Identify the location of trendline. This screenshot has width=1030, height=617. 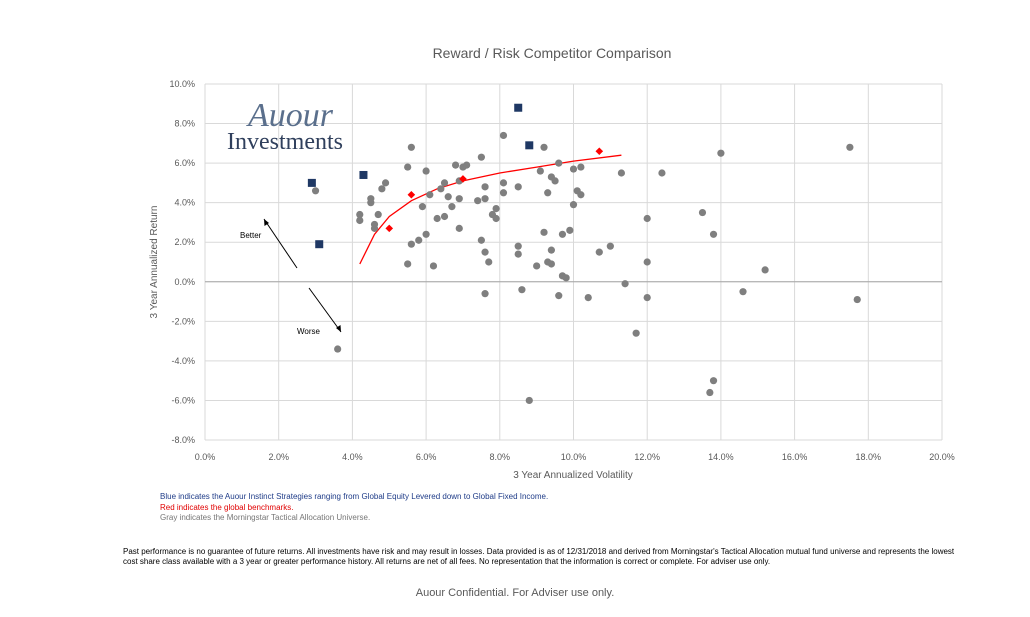
(490, 209).